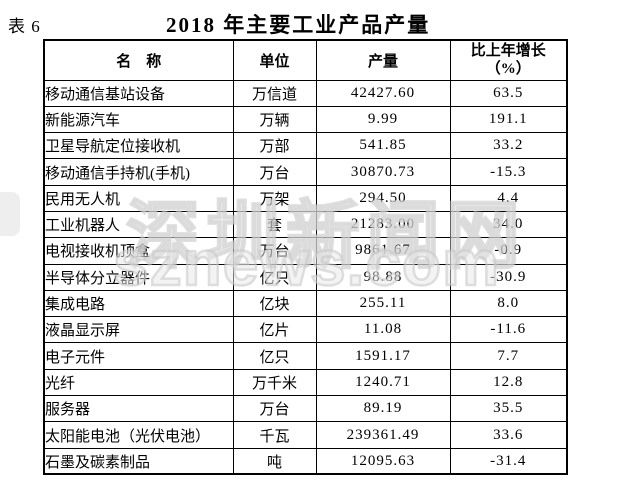 The width and height of the screenshot is (627, 494). What do you see at coordinates (138, 277) in the screenshot?
I see `product-name-cell: 半导体分立器件` at bounding box center [138, 277].